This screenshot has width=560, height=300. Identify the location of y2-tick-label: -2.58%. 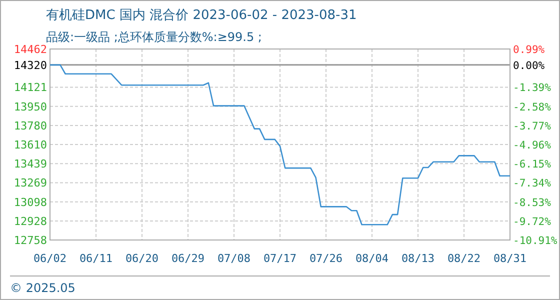
(532, 107).